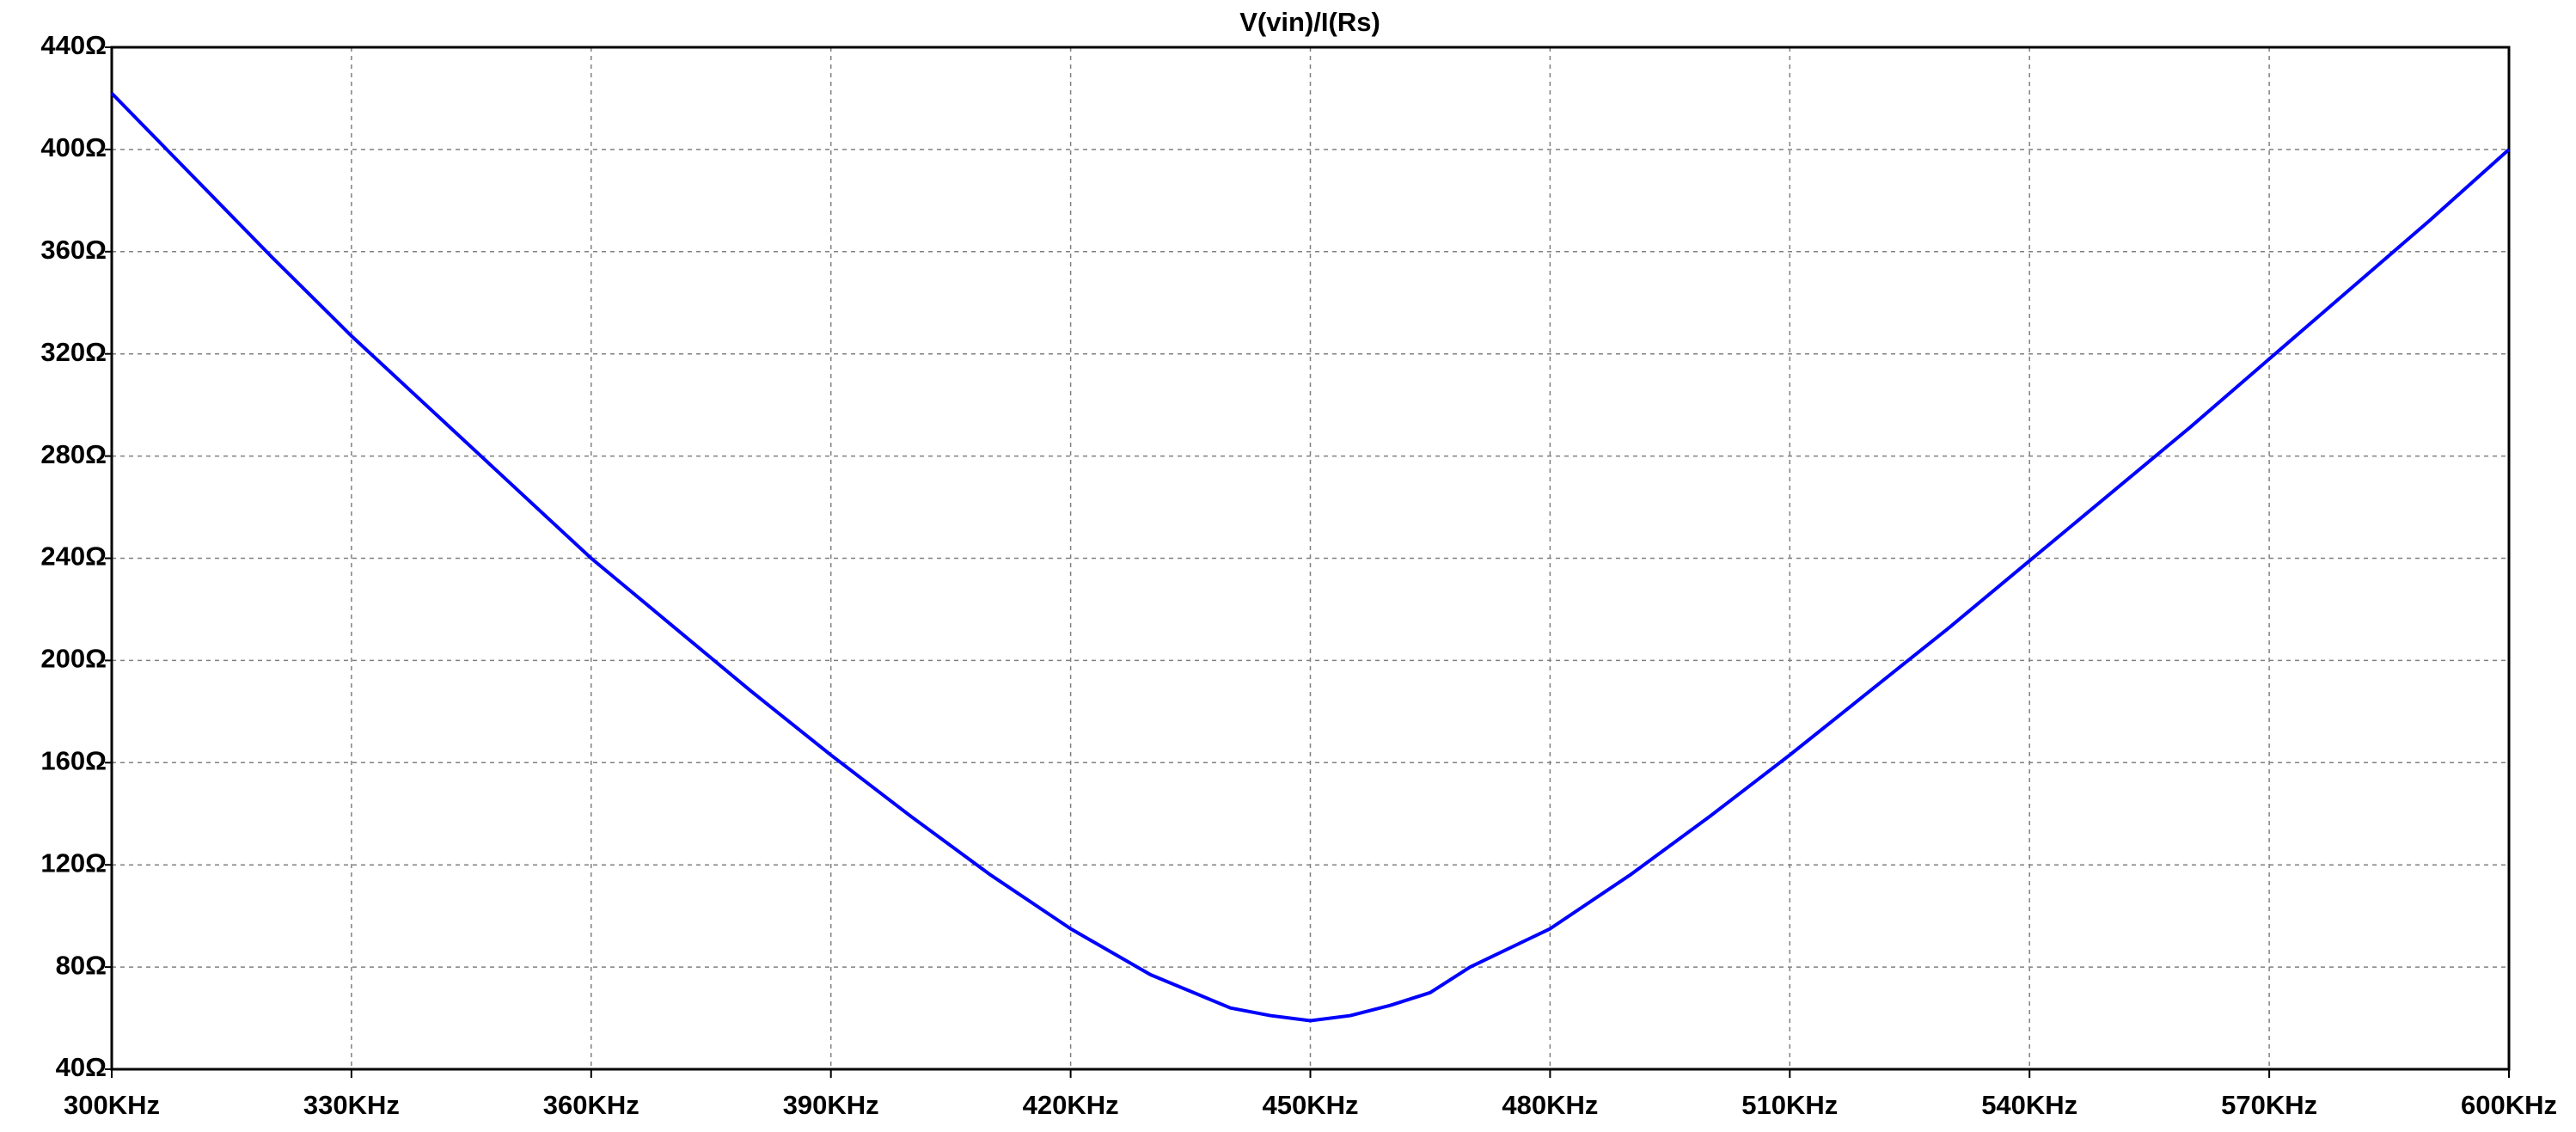 The height and width of the screenshot is (1132, 2576). What do you see at coordinates (73, 659) in the screenshot?
I see `y-tick-label: 200Ω` at bounding box center [73, 659].